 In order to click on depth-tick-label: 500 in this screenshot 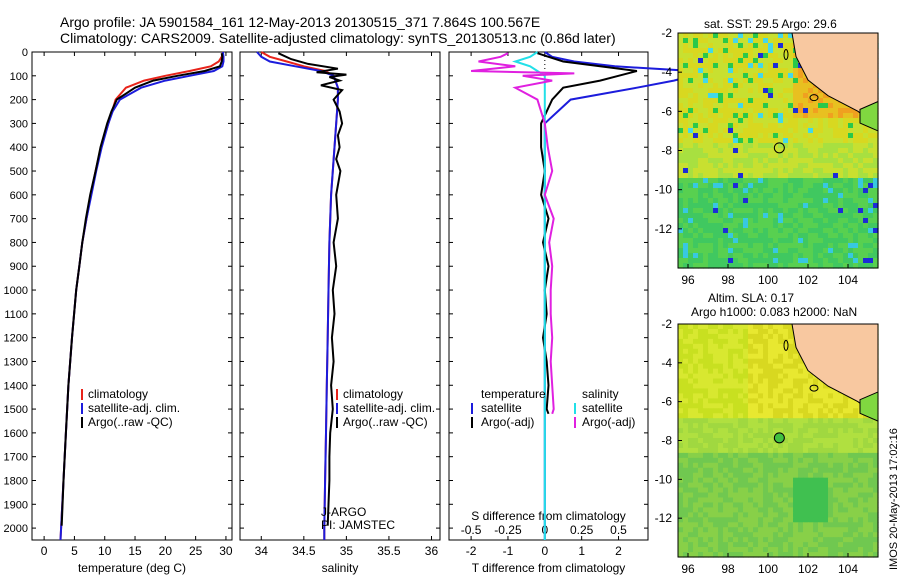, I will do `click(19, 172)`.